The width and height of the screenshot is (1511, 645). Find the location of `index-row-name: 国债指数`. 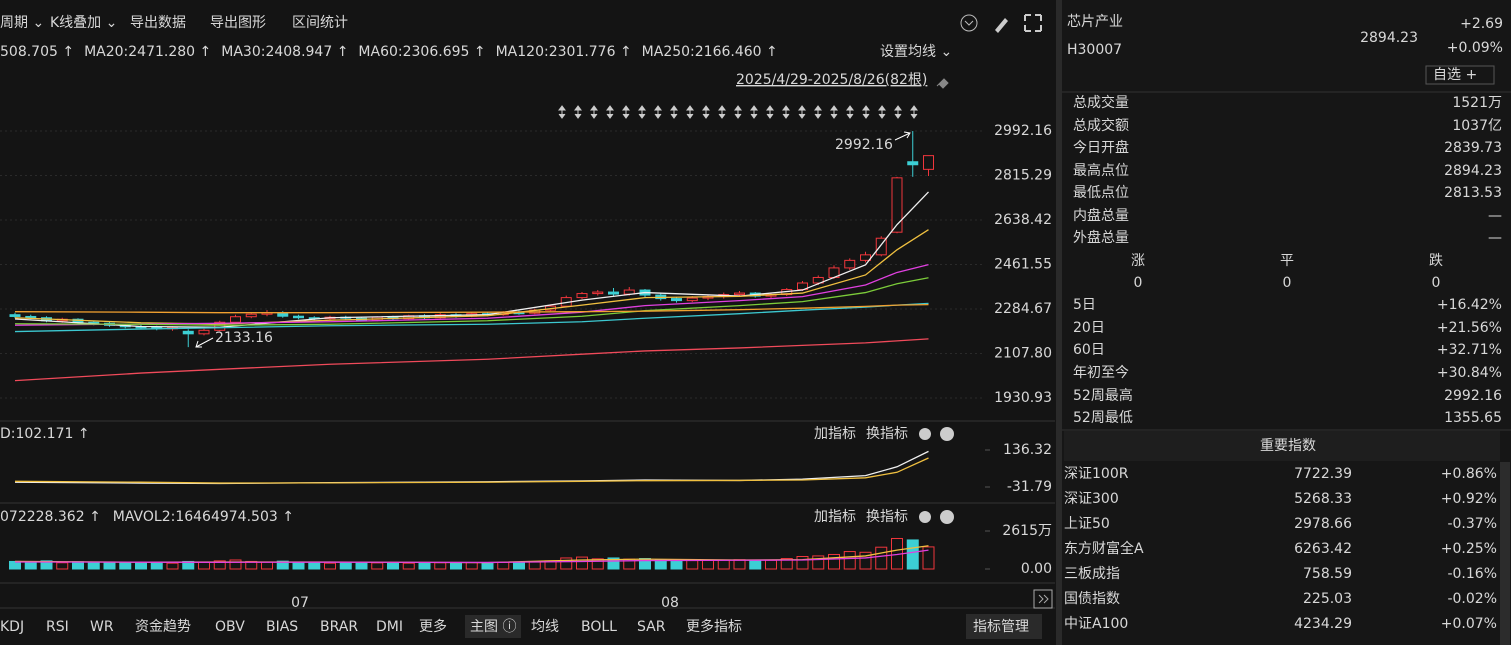

index-row-name: 国债指数 is located at coordinates (1092, 599).